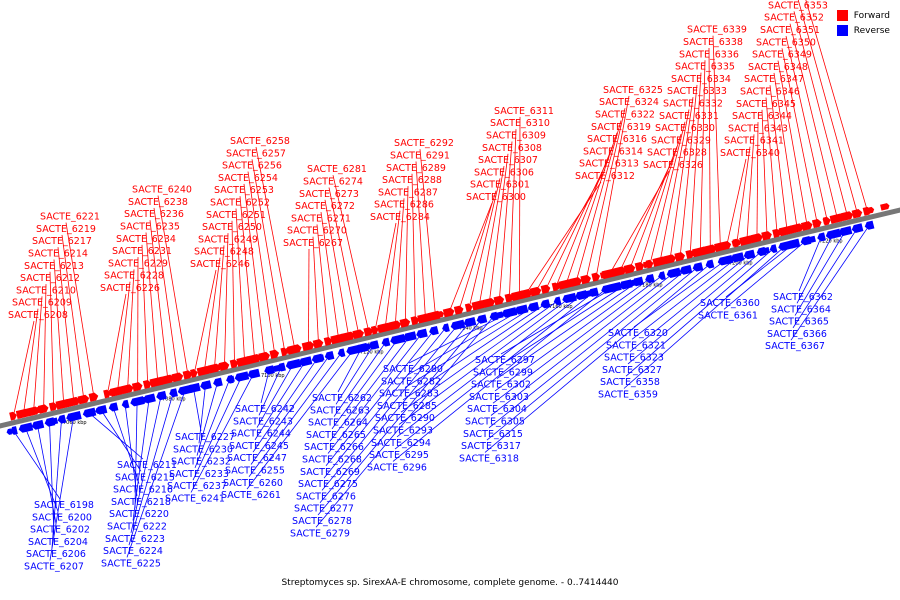 The height and width of the screenshot is (600, 900). Describe the element at coordinates (794, 18) in the screenshot. I see `gene-label: SACTE_6352` at that location.